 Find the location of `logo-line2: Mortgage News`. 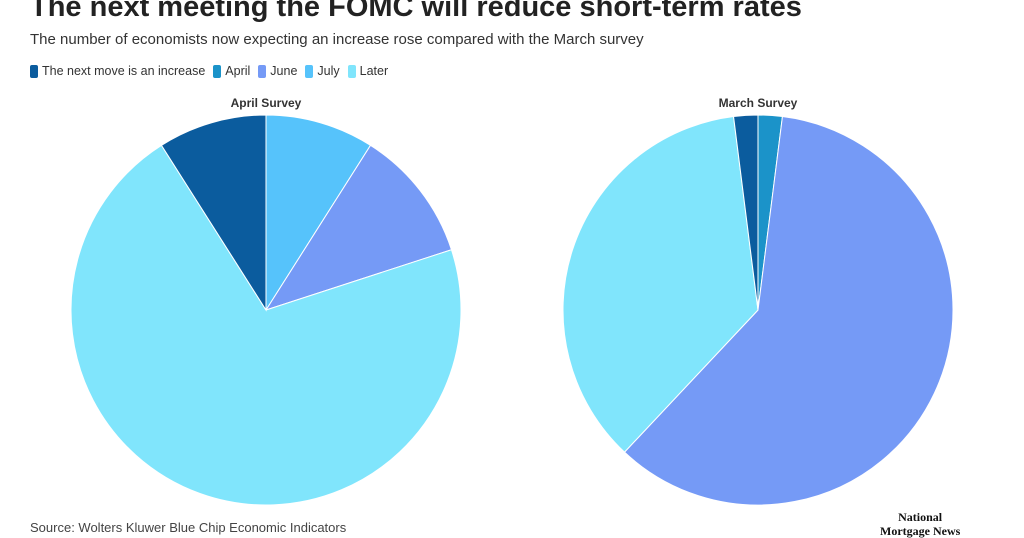

logo-line2: Mortgage News is located at coordinates (920, 531).